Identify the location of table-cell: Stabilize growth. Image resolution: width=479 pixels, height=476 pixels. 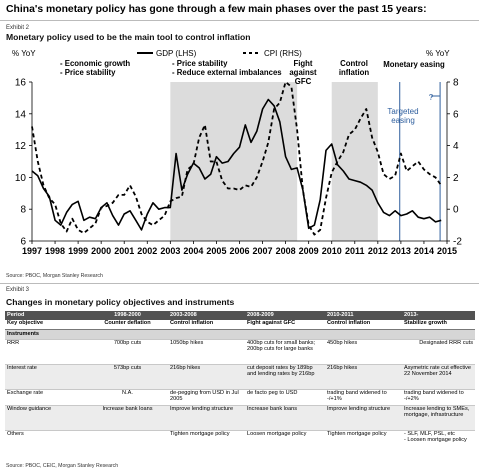
(438, 325).